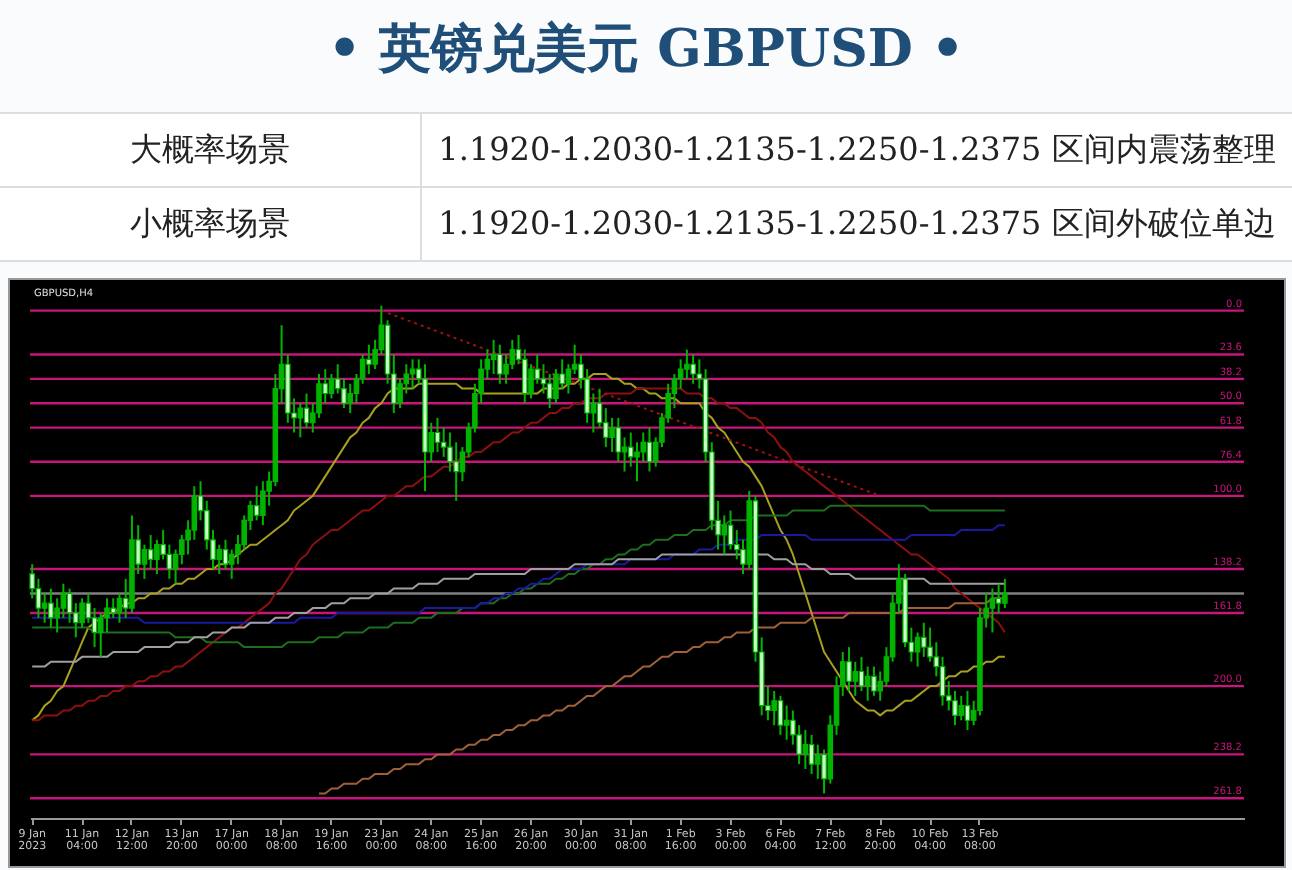 The width and height of the screenshot is (1292, 870). What do you see at coordinates (210, 224) in the screenshot?
I see `text: 小概率场景` at bounding box center [210, 224].